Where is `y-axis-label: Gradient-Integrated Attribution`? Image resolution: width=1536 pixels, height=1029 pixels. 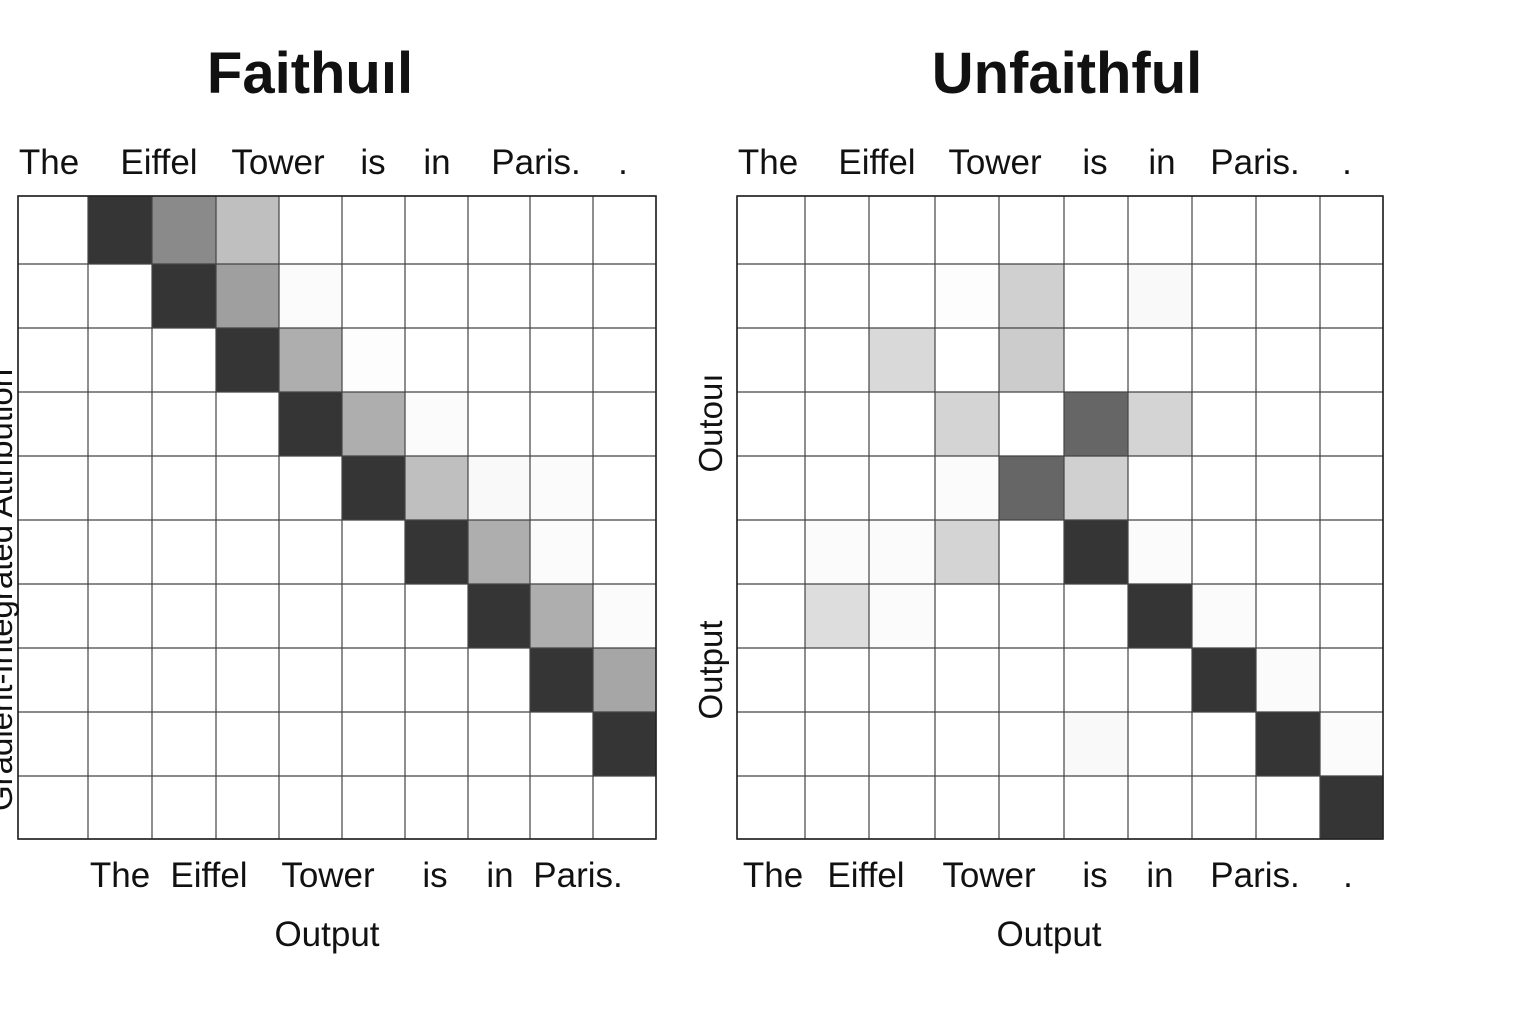
y-axis-label: Gradient-Integrated Attribution is located at coordinates (9, 590).